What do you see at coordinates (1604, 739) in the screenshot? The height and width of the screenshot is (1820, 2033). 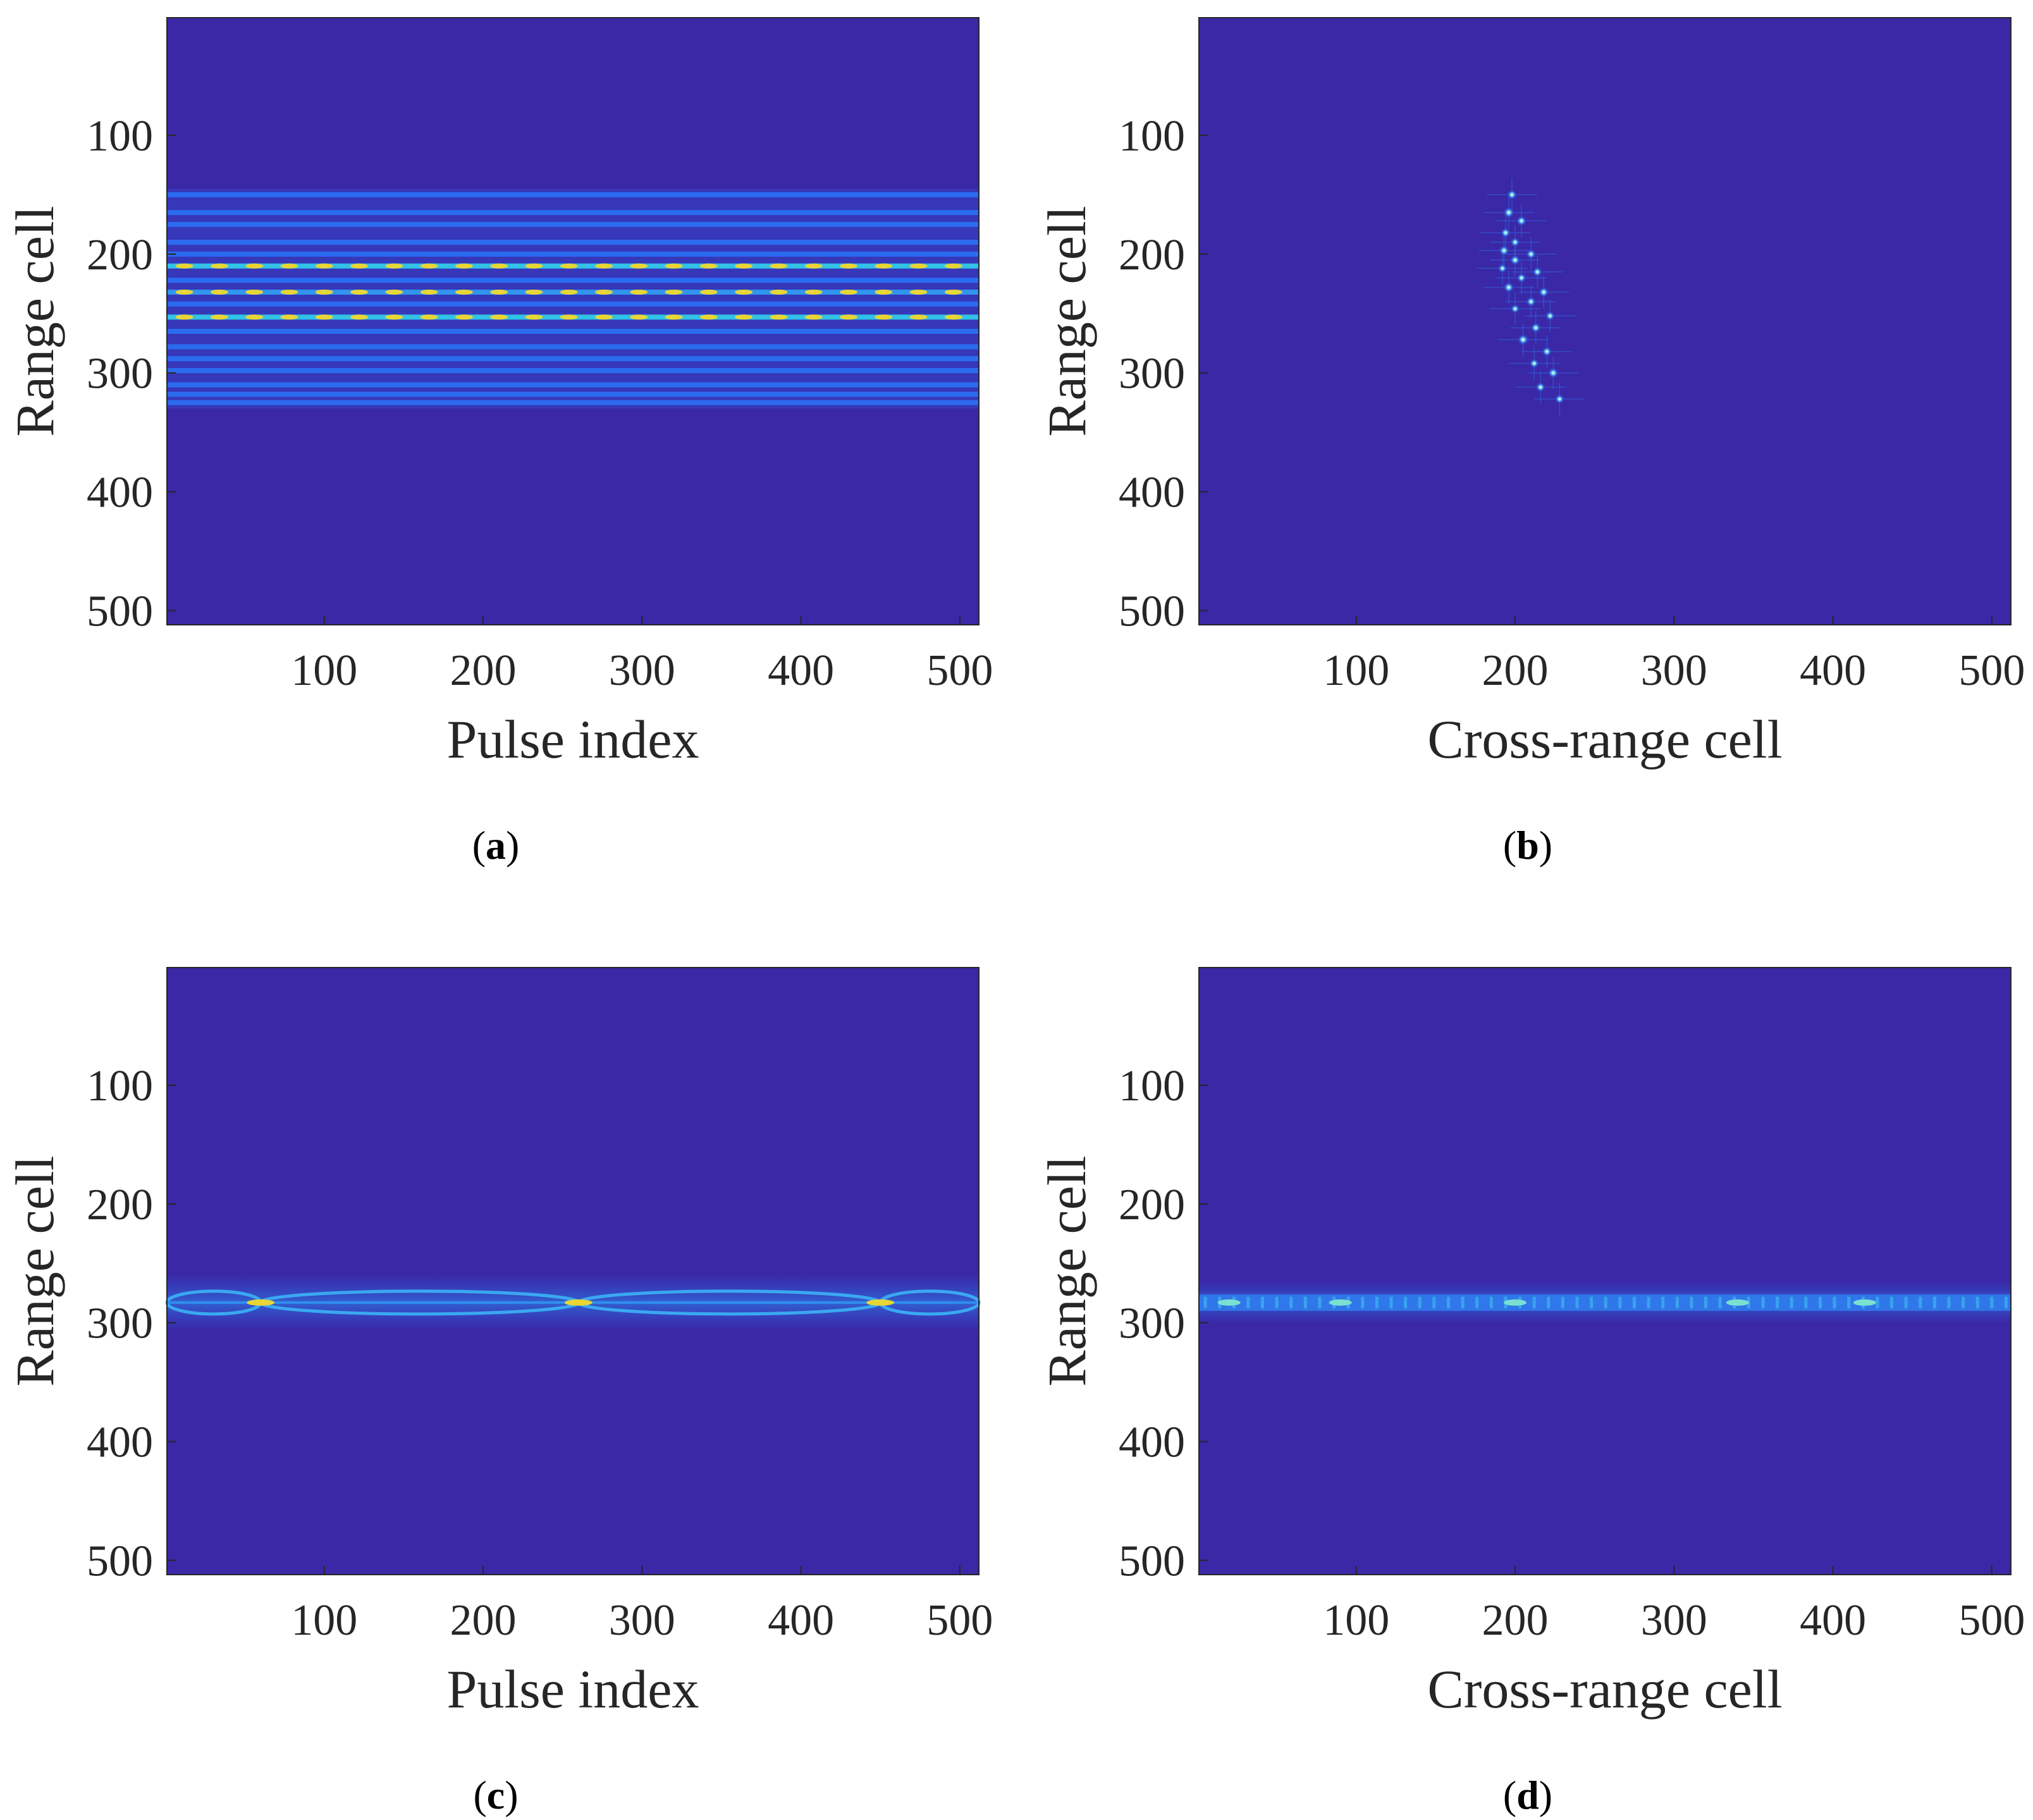 I see `x-axis-label-b: Cross-range cell` at bounding box center [1604, 739].